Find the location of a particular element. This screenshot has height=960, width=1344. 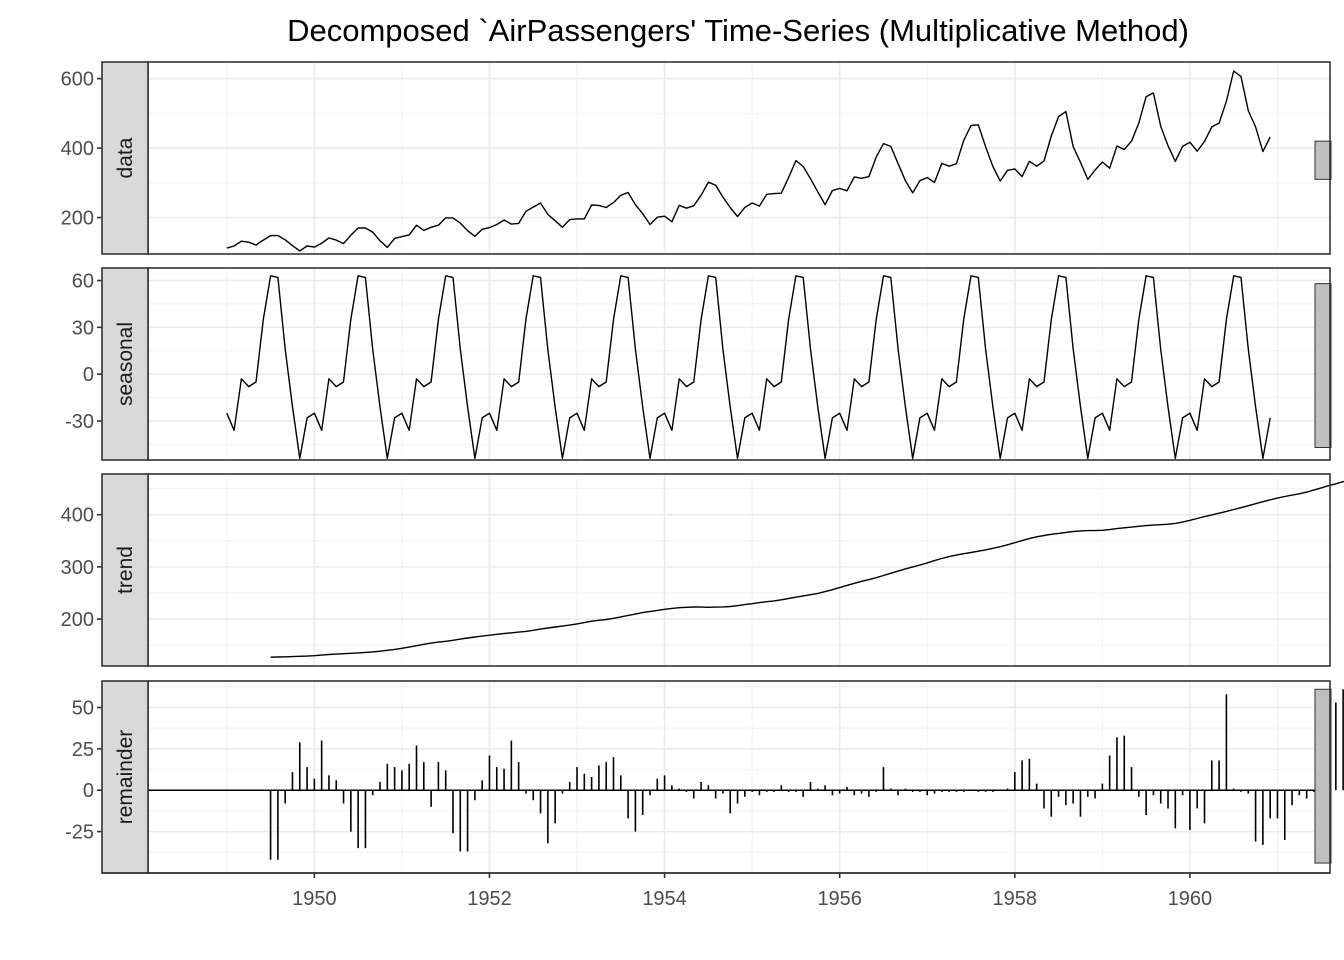

y-tick-label: -25 is located at coordinates (79, 833).